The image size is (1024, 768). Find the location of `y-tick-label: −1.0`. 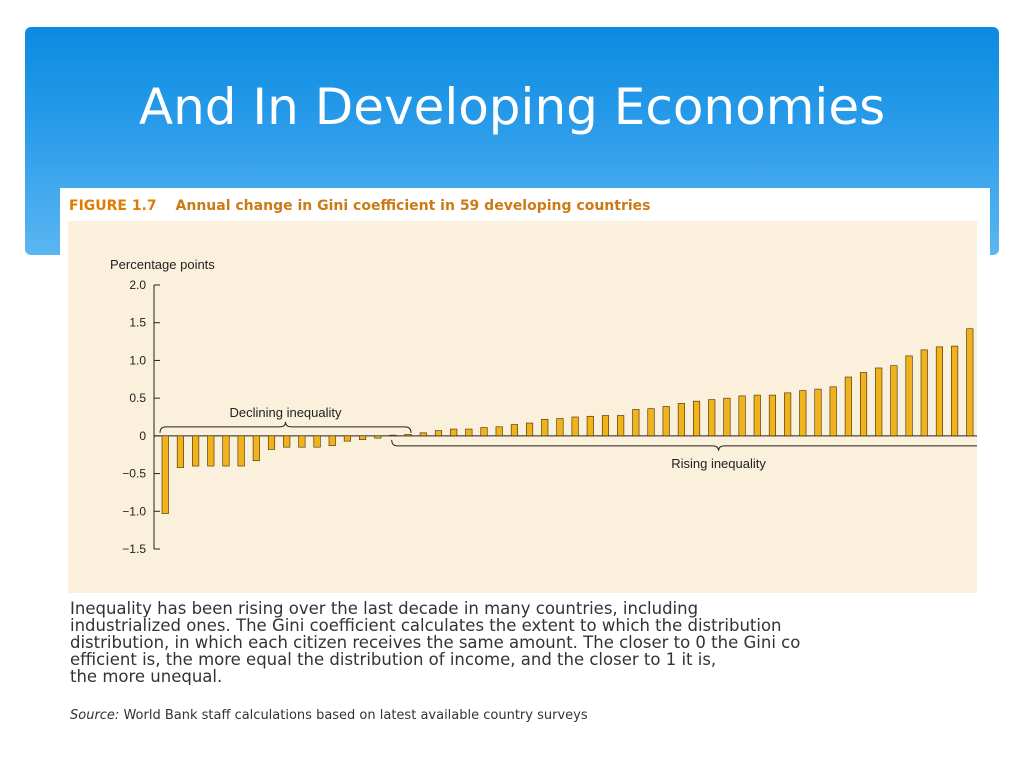

y-tick-label: −1.0 is located at coordinates (134, 511).